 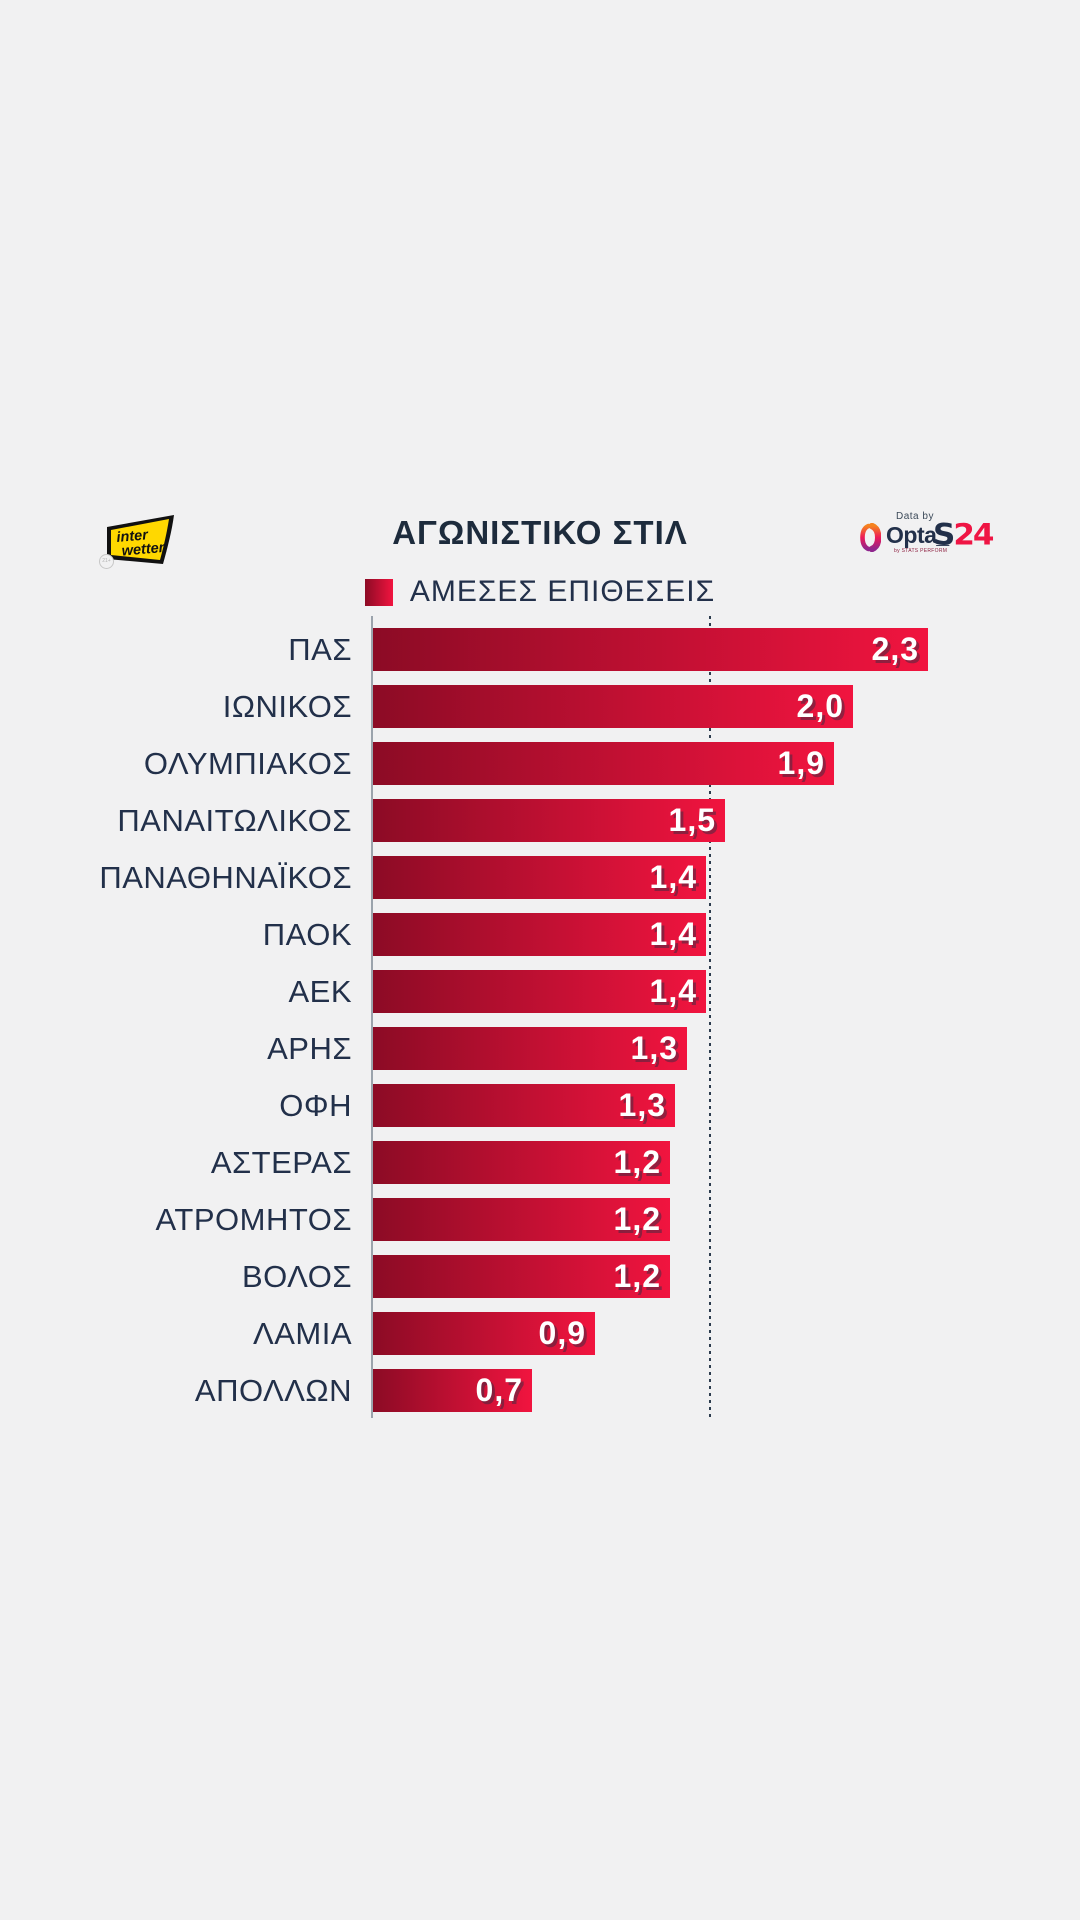 What do you see at coordinates (603, 763) in the screenshot?
I see `bar: 1,9` at bounding box center [603, 763].